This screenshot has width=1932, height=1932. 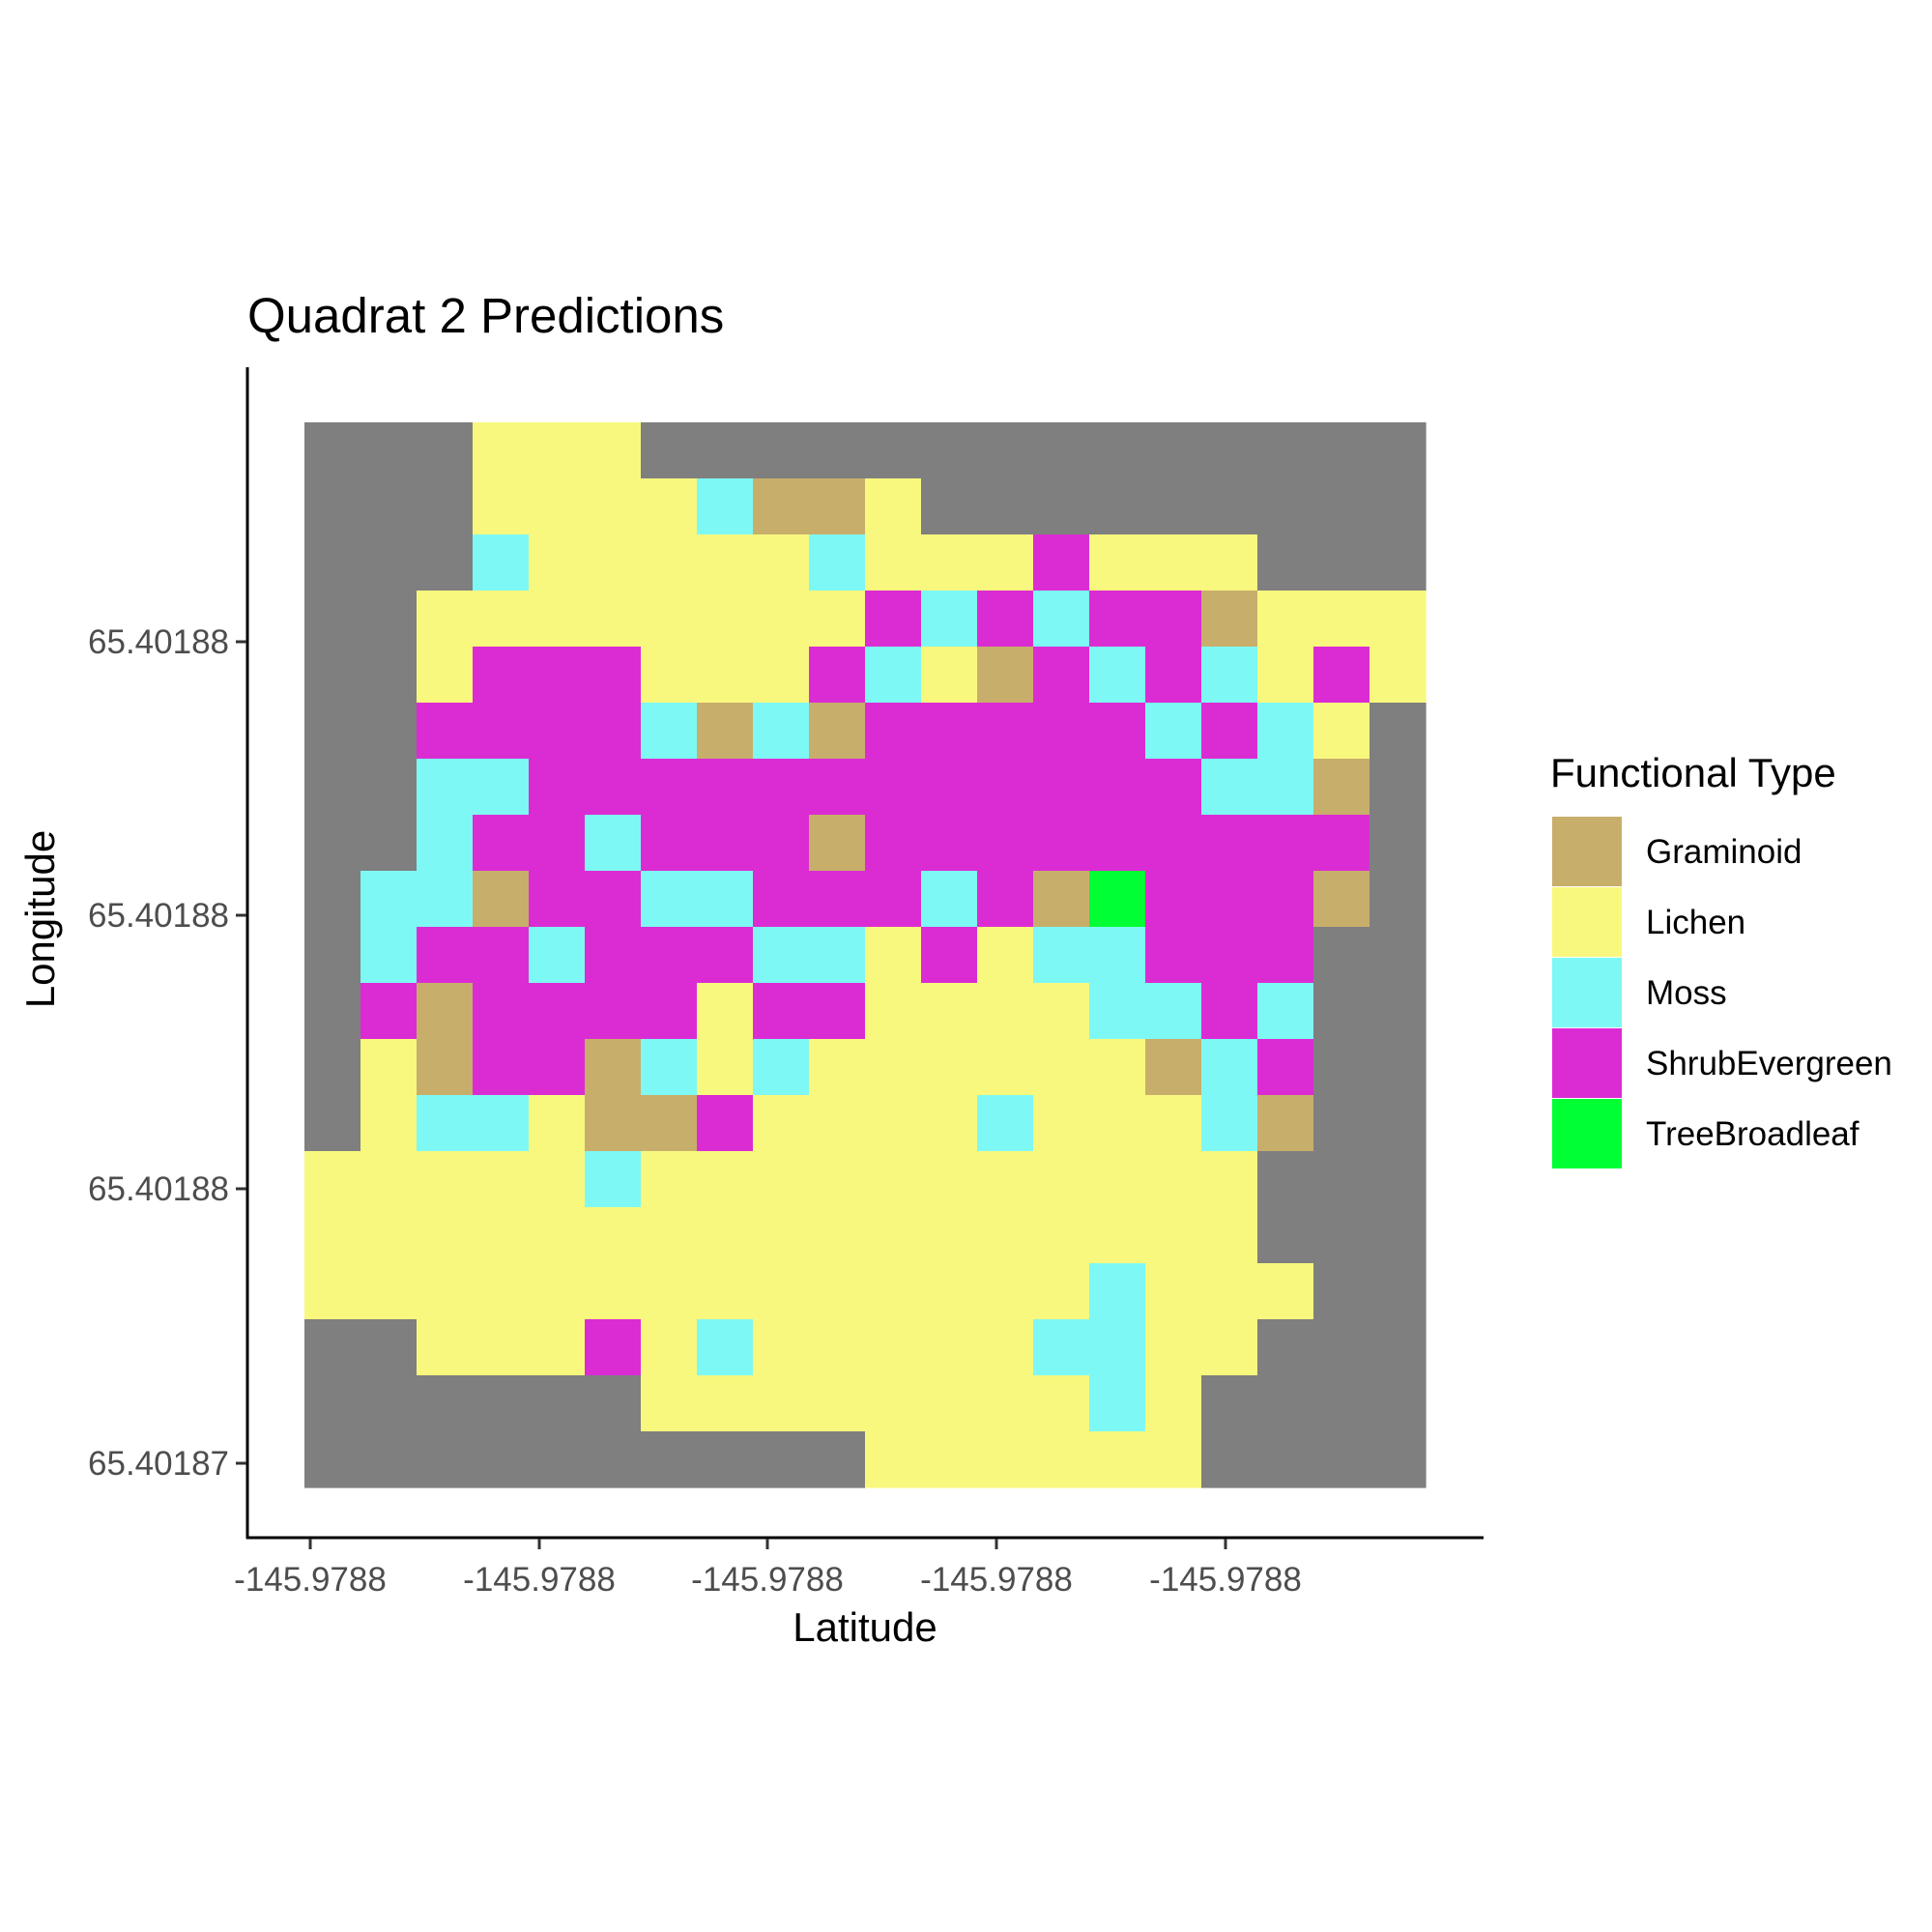 I want to click on x-tick-label: -145.9788, so click(x=310, y=1580).